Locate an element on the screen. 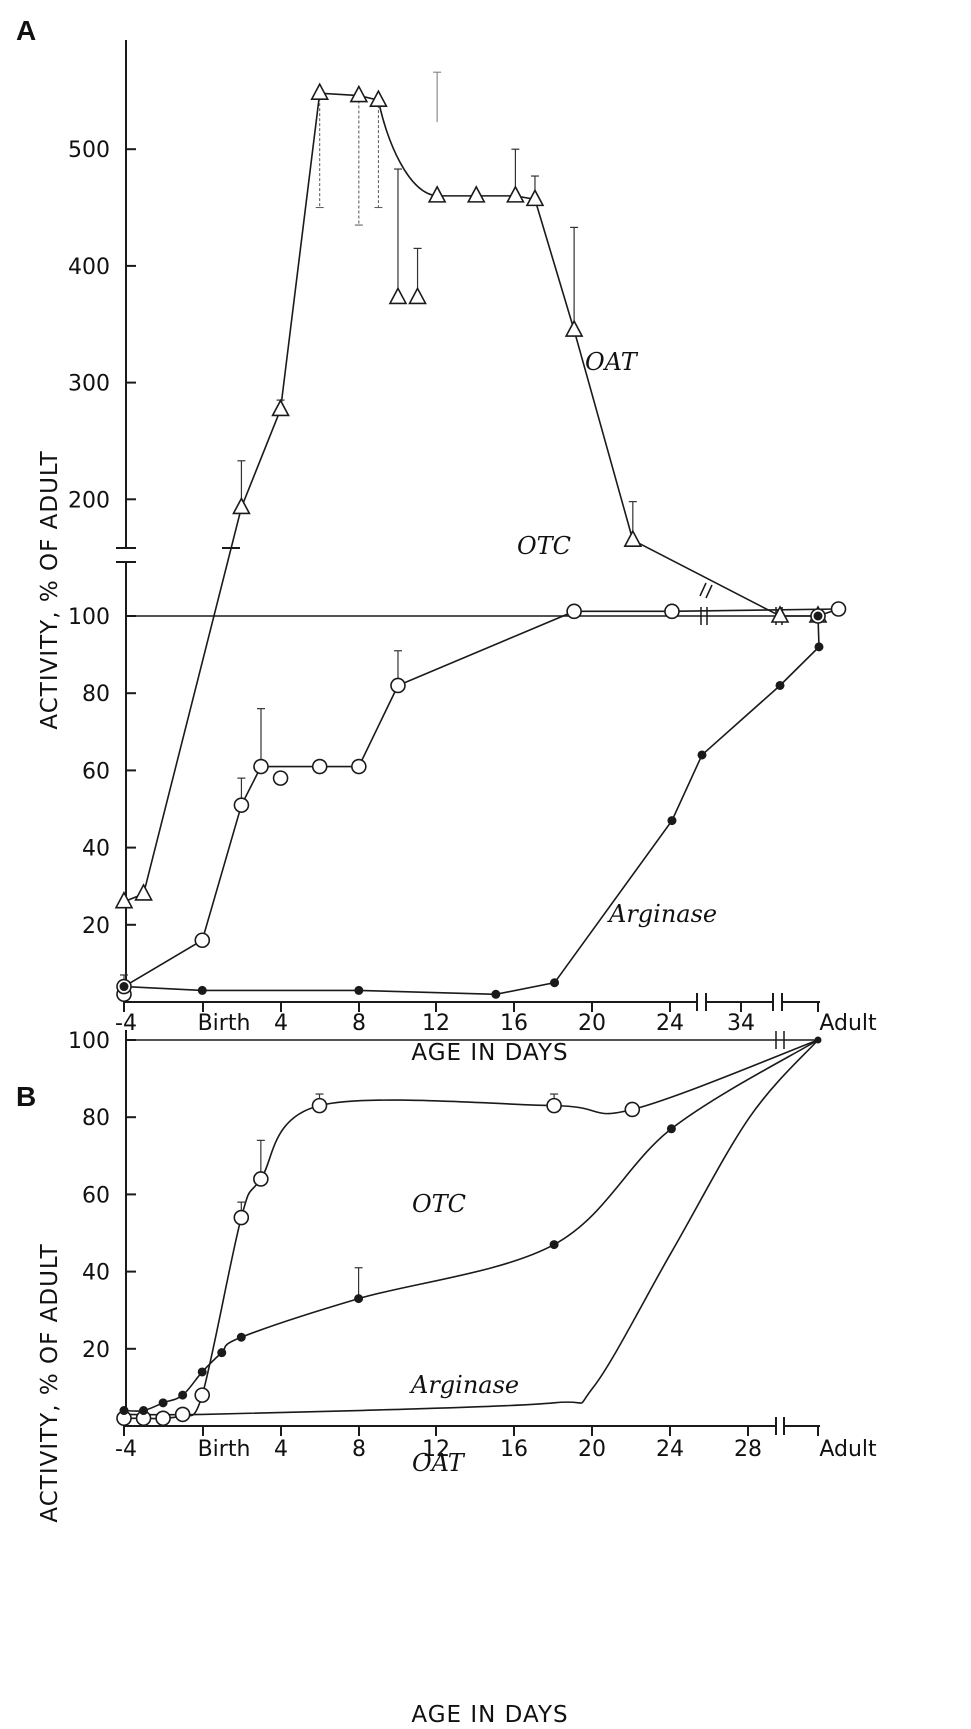  panel-b-label-oat: OAT is located at coordinates (439, 1463).